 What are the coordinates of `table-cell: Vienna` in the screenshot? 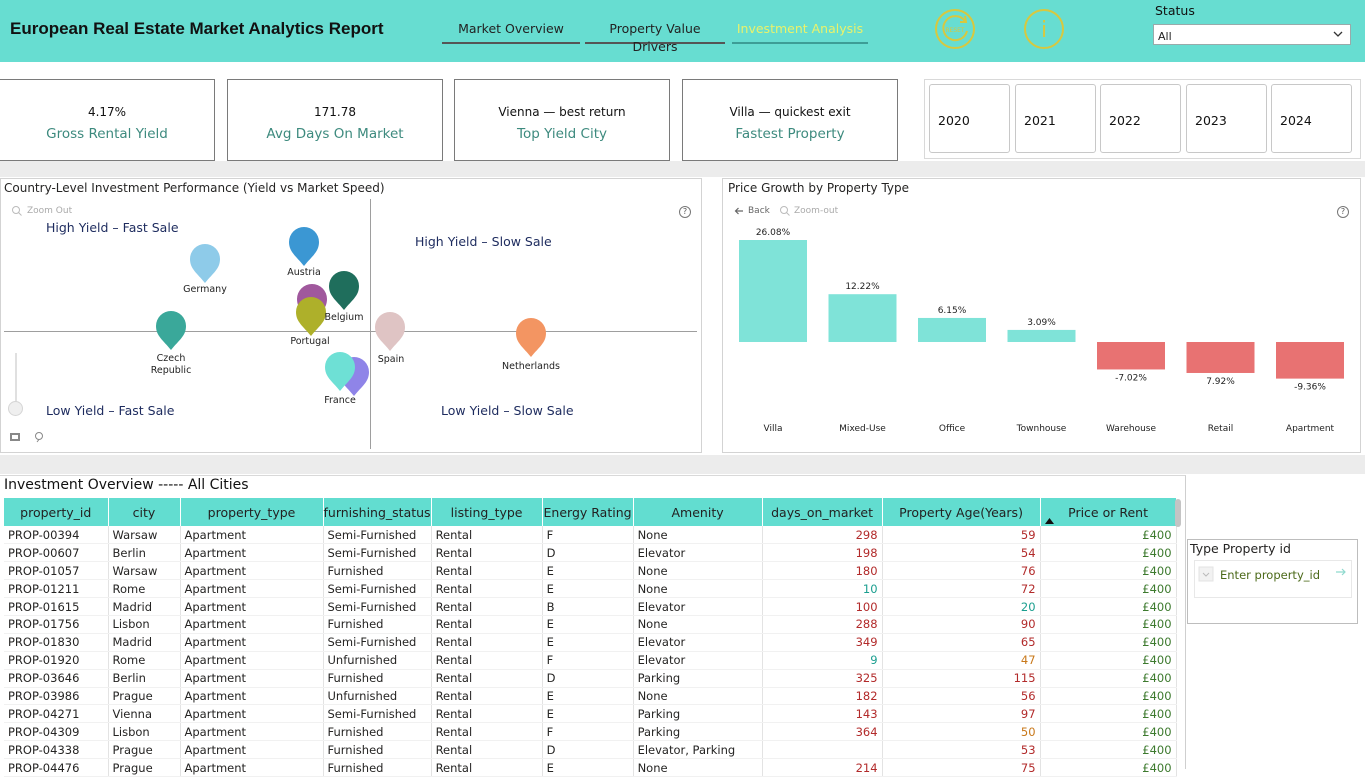 It's located at (144, 714).